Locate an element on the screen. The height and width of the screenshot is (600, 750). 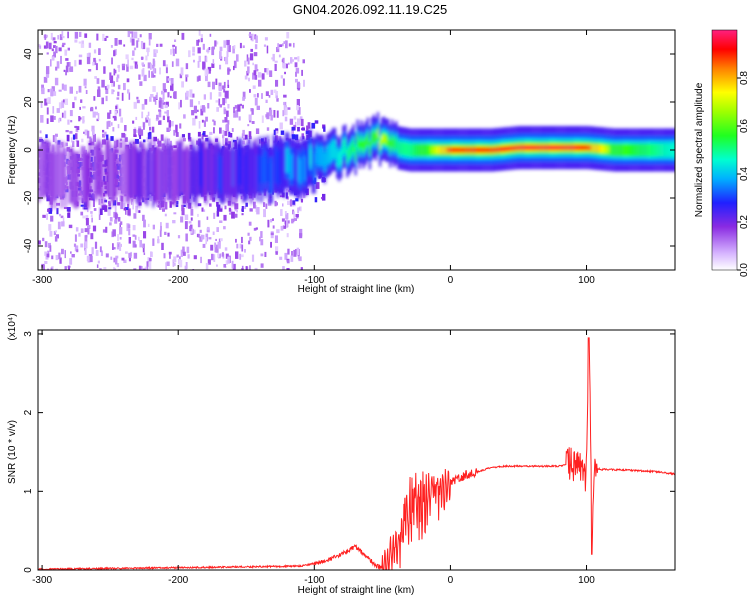
spectrogram-ridge is located at coordinates (356, 161).